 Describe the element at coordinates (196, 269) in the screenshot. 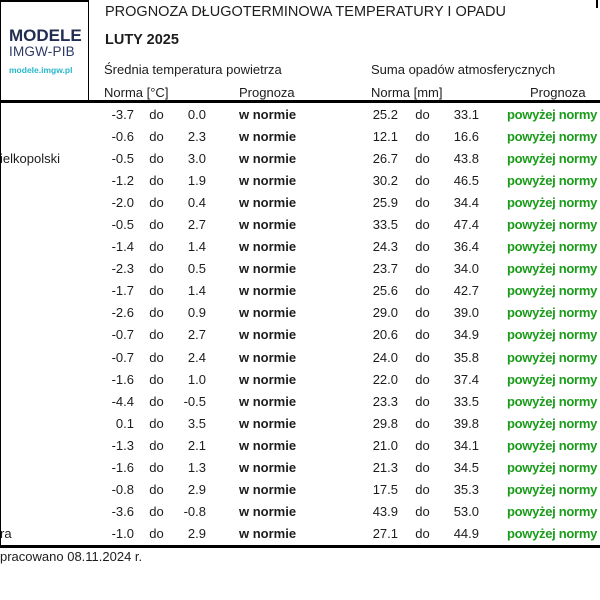

I see `temp-norm-max: 0.5` at that location.